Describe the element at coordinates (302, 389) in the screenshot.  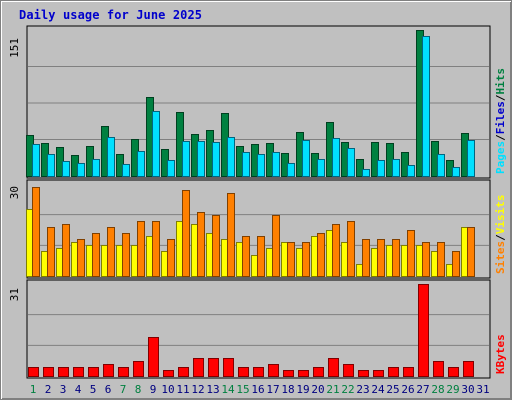
I see `x-tick-label: 19` at that location.